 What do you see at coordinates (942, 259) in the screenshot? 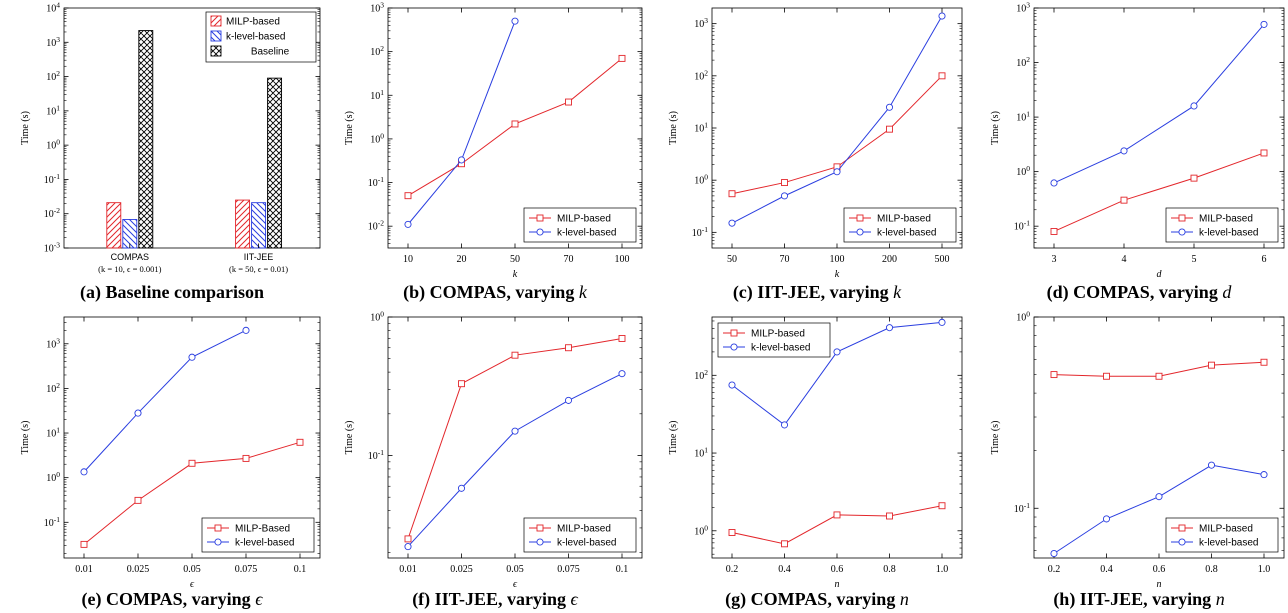
I see `x-tick-label: 500` at bounding box center [942, 259].